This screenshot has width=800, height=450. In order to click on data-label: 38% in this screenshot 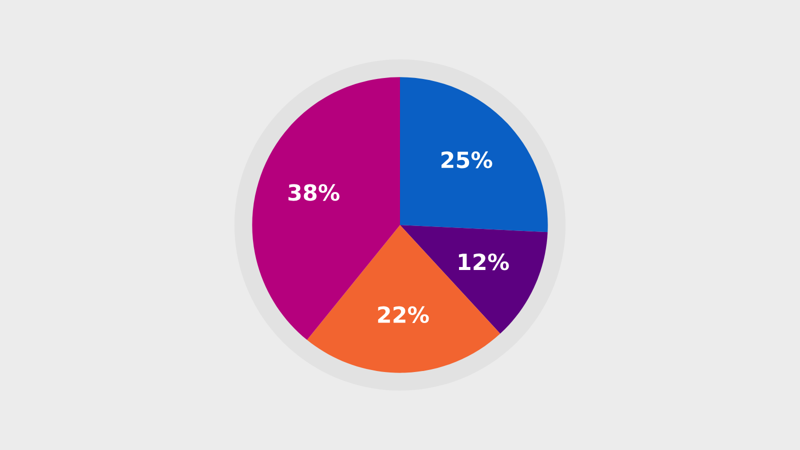, I will do `click(314, 192)`.